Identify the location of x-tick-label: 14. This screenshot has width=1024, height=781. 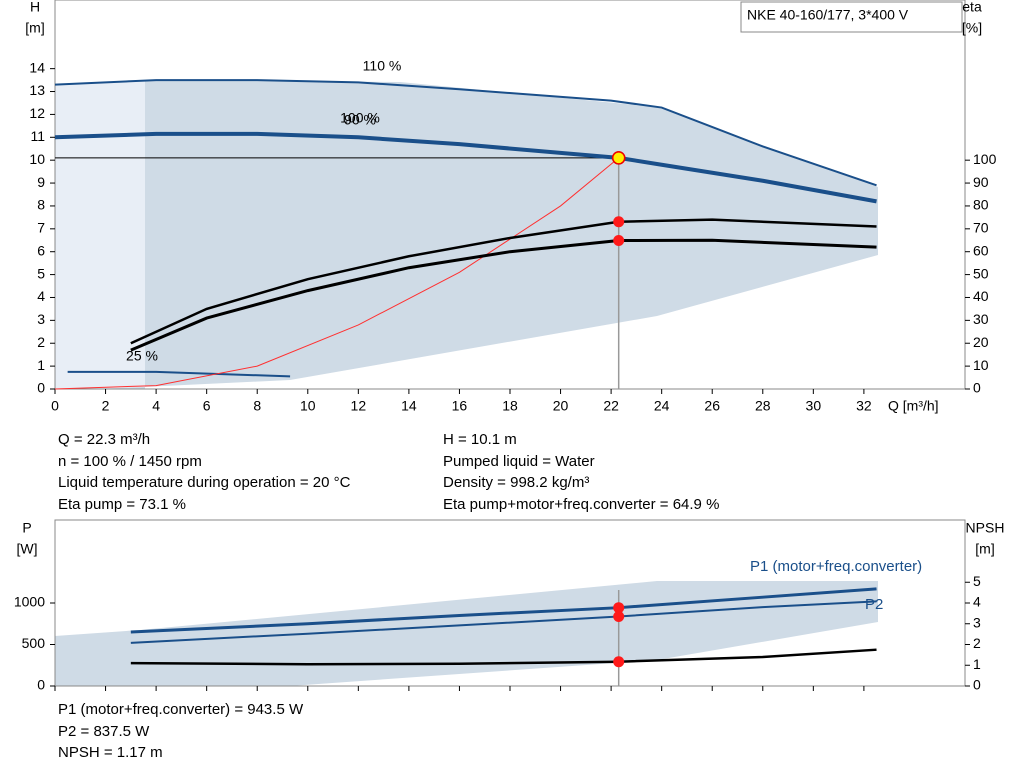
(409, 406).